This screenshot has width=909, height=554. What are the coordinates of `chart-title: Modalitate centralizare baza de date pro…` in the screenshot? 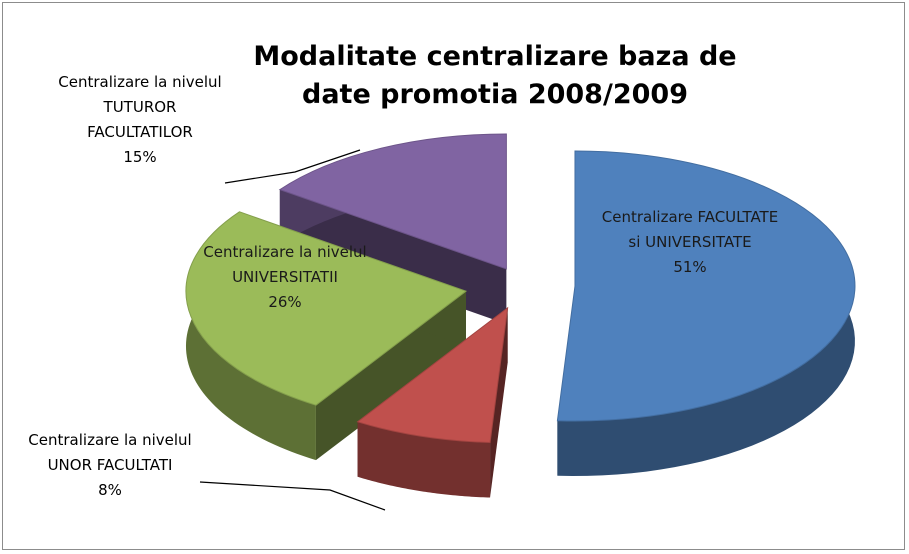 It's located at (495, 75).